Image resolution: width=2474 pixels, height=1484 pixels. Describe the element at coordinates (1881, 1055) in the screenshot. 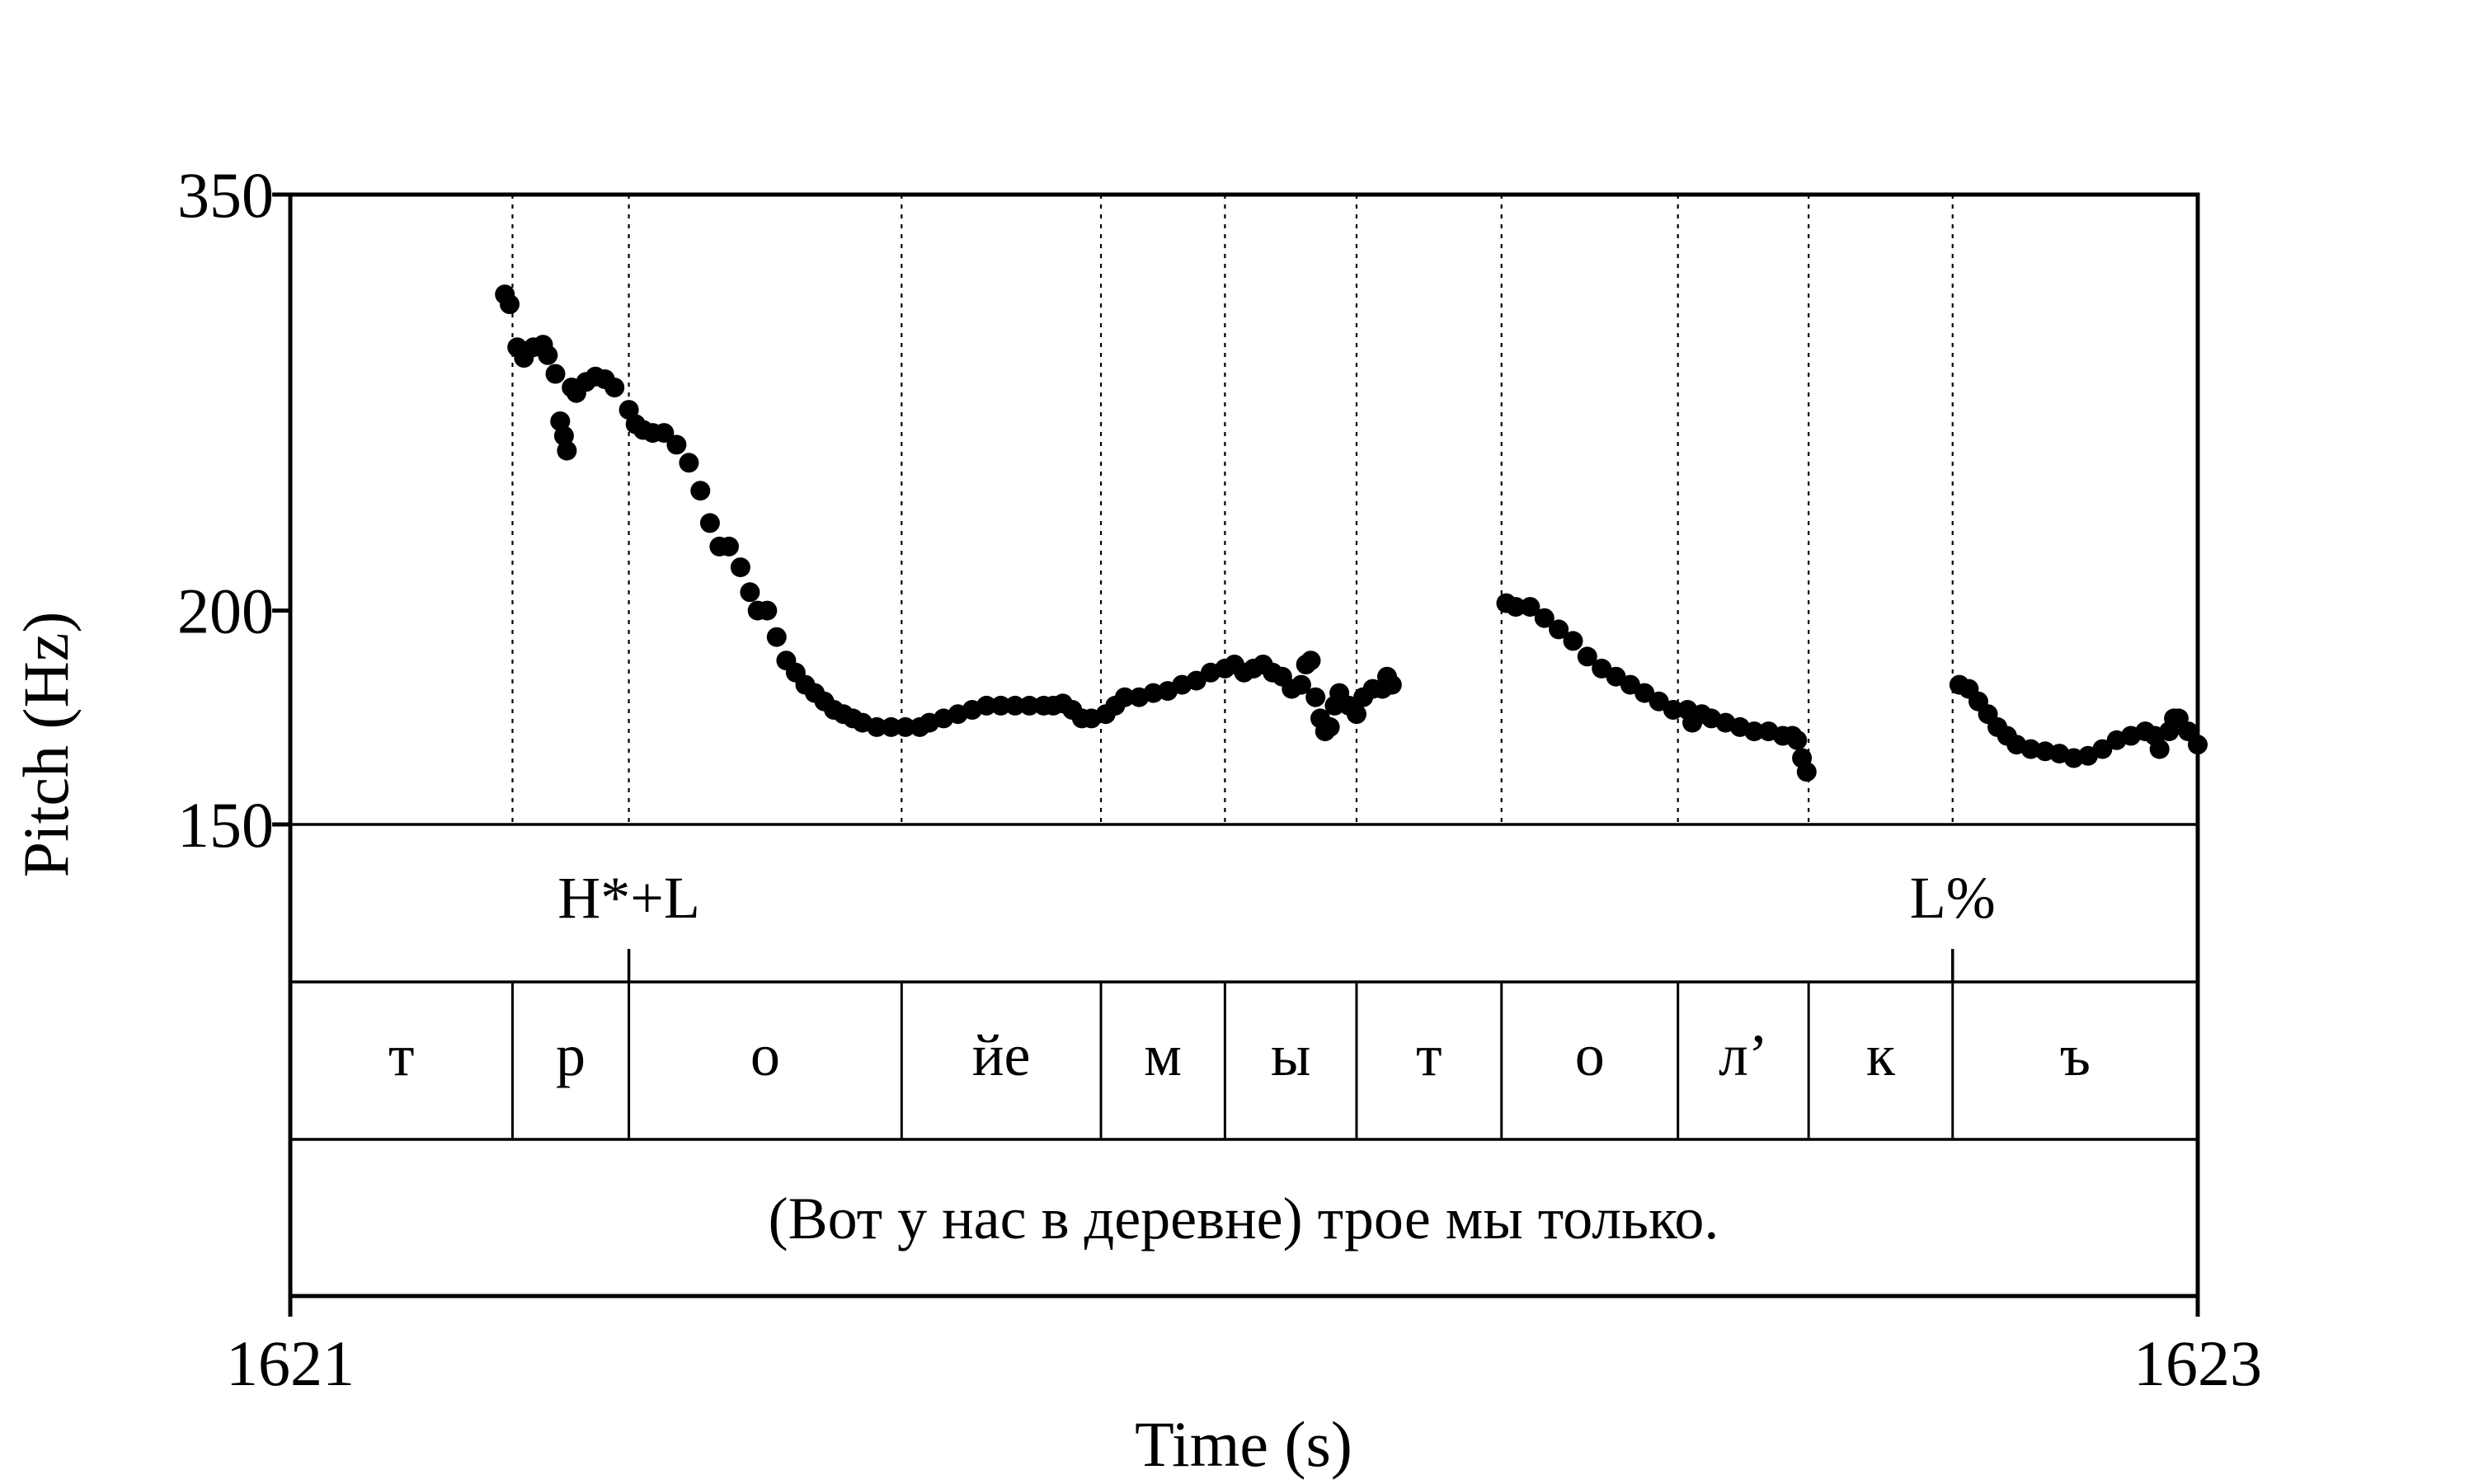

I see `segment-label: к` at that location.